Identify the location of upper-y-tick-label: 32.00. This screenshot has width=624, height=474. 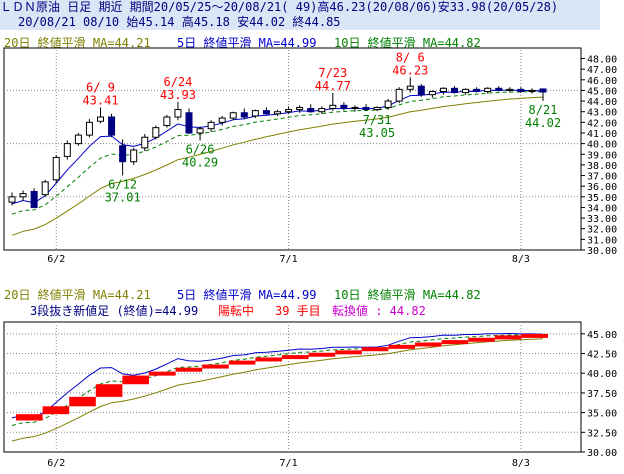
(602, 230).